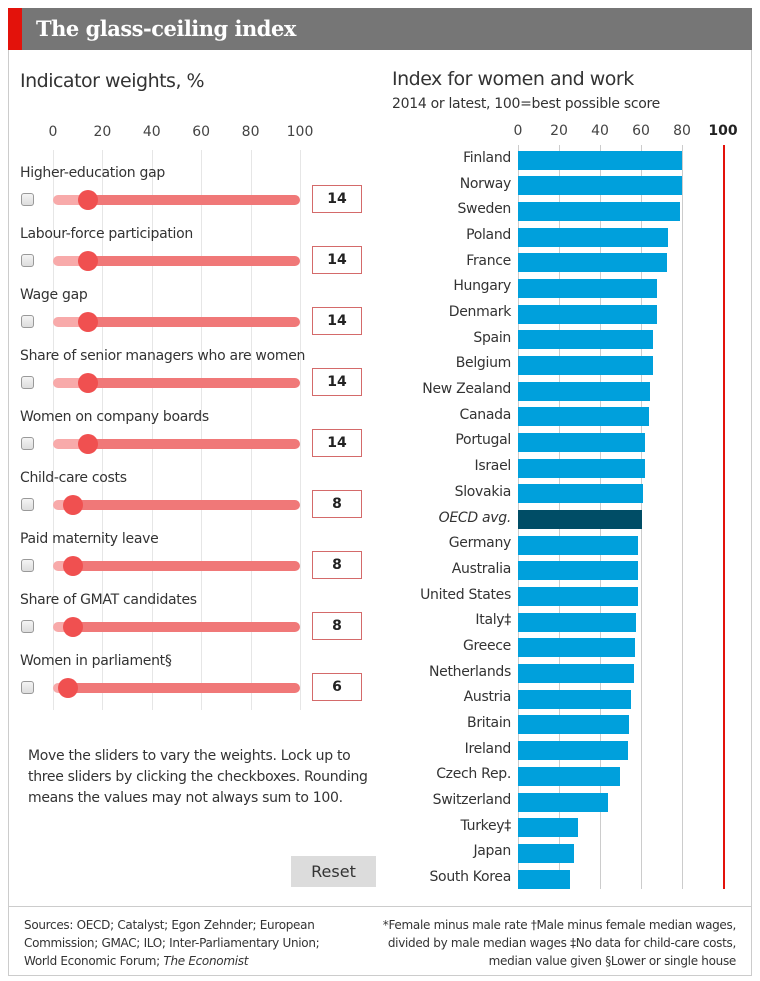 This screenshot has height=981, width=760. I want to click on category-label: Hungary, so click(482, 286).